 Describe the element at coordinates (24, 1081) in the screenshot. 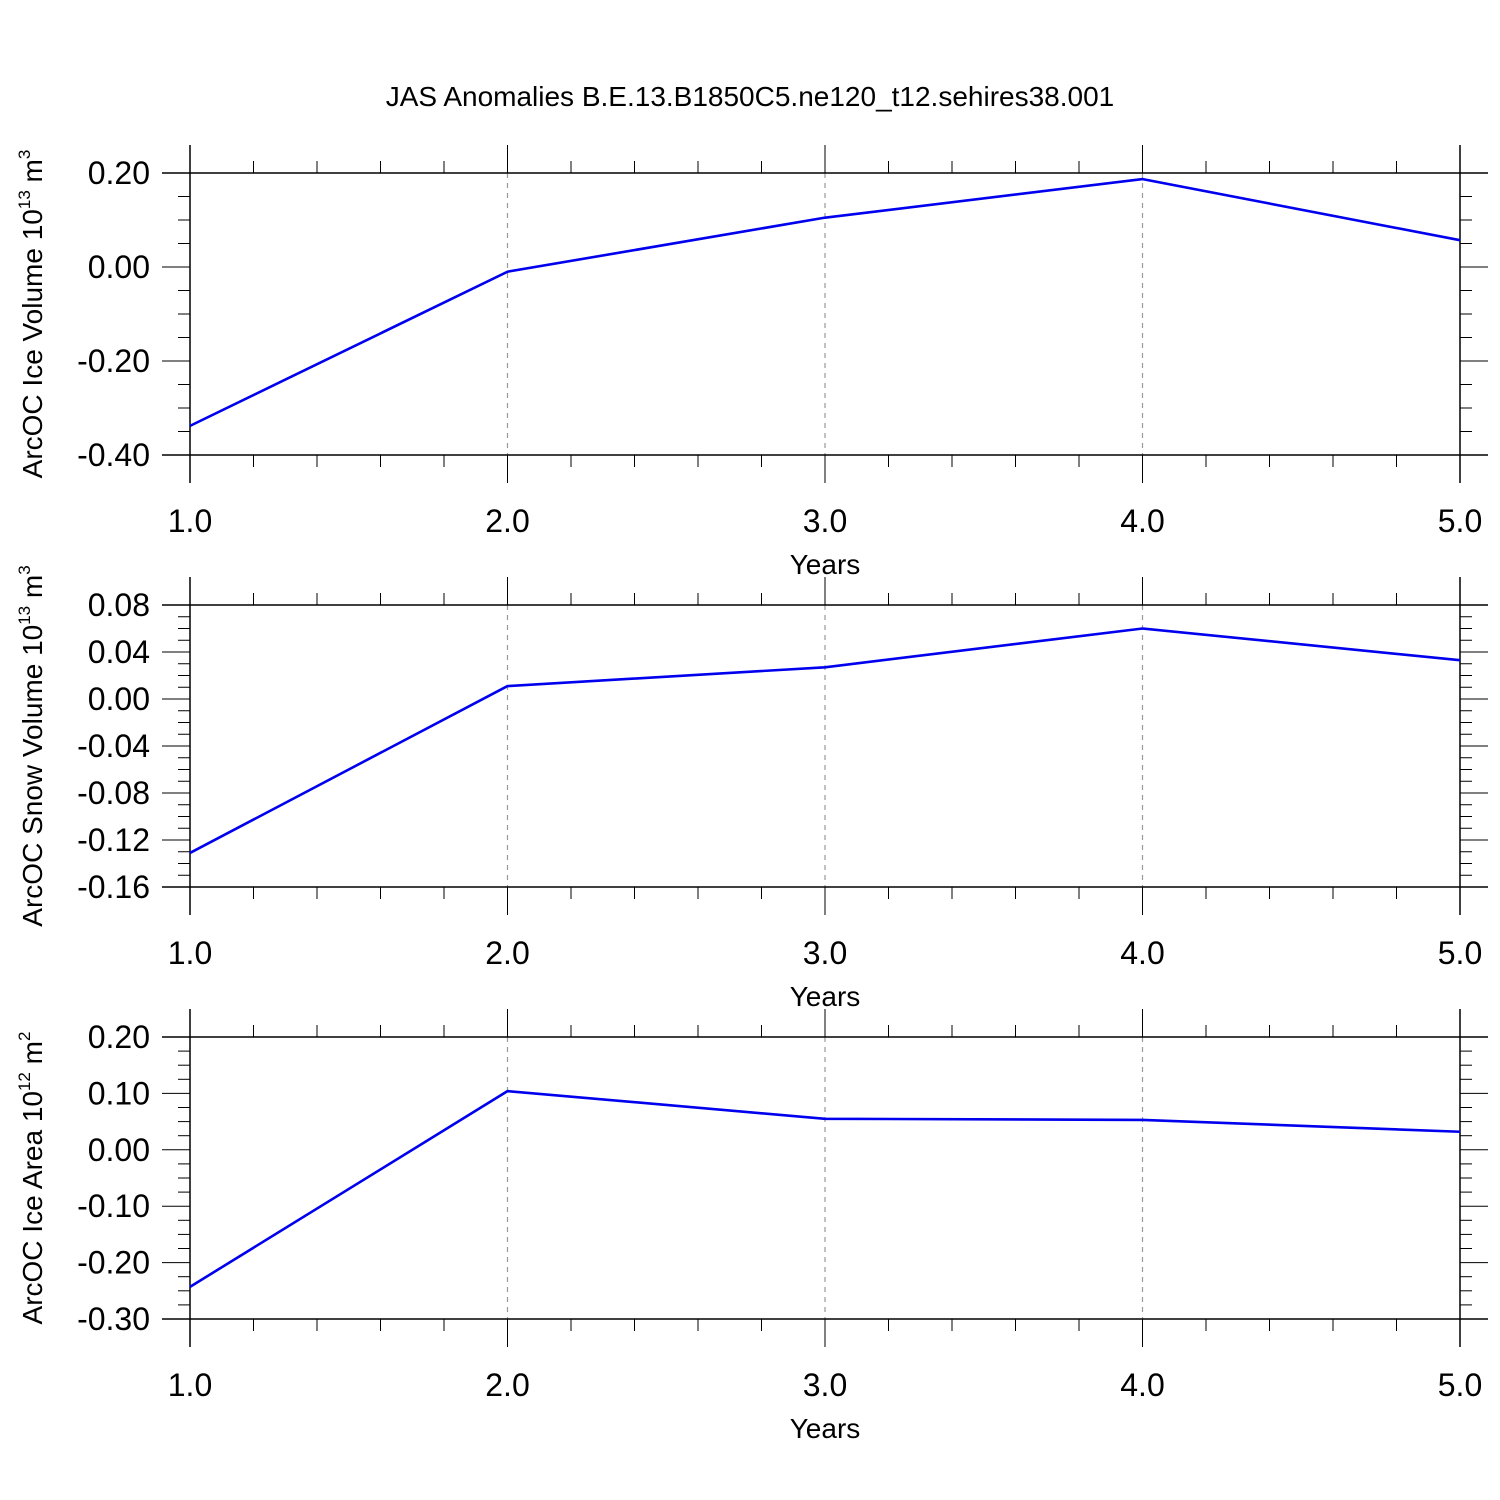

I see `y-axis-label-superscript: 12` at that location.